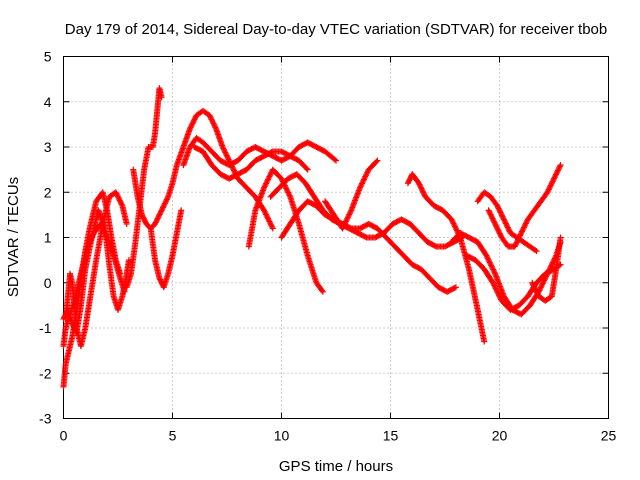 This screenshot has width=640, height=480. Describe the element at coordinates (45, 419) in the screenshot. I see `y-tick-label: -3` at that location.